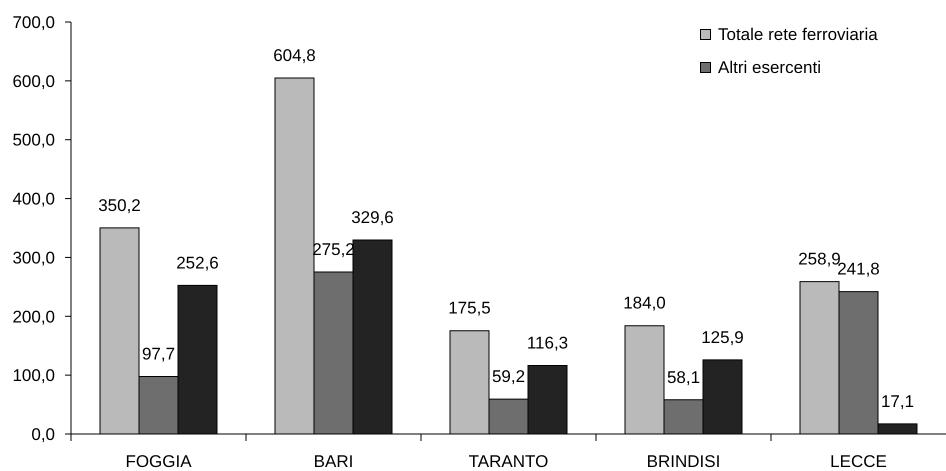  I want to click on y-tick-label: 600,0, so click(33, 80).